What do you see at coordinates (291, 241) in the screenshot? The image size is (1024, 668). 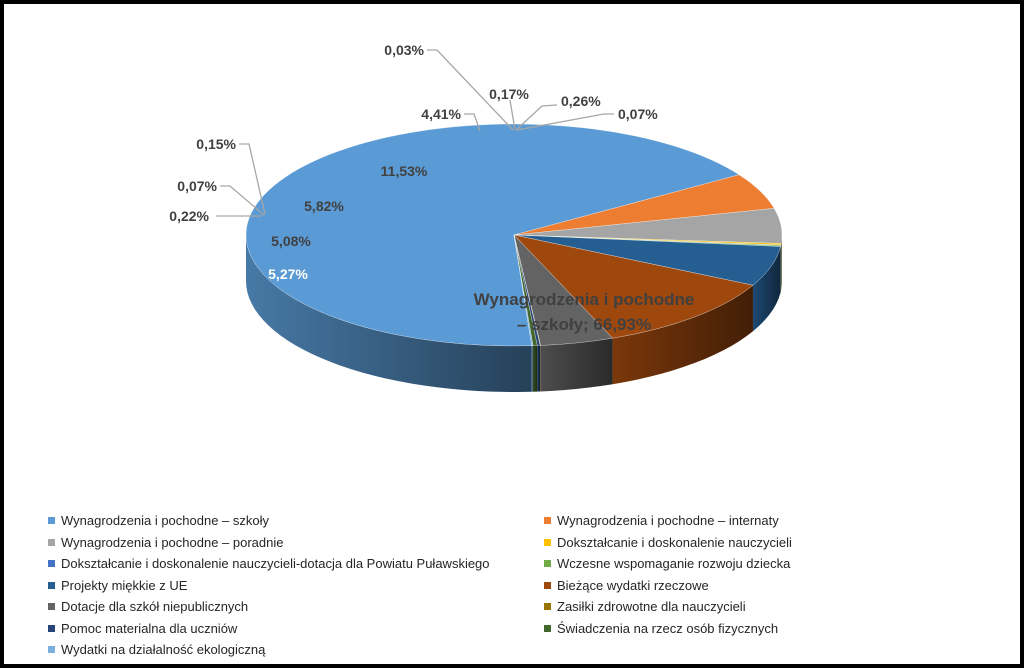 I see `data-label: 5,08%` at bounding box center [291, 241].